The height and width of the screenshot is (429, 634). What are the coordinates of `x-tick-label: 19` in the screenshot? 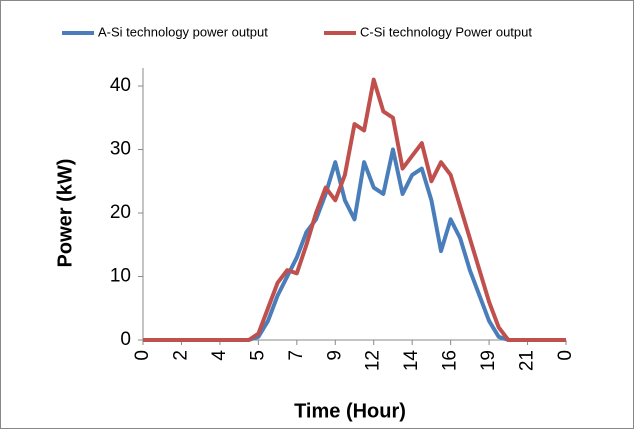 It's located at (488, 360).